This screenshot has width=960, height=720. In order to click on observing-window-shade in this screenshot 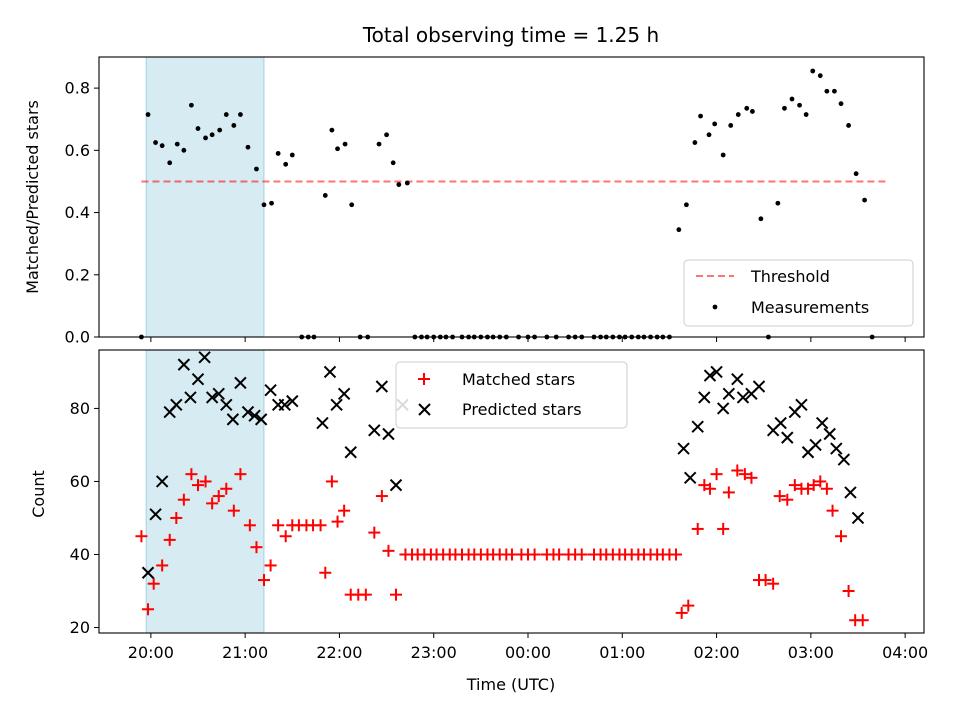, I will do `click(205, 197)`.